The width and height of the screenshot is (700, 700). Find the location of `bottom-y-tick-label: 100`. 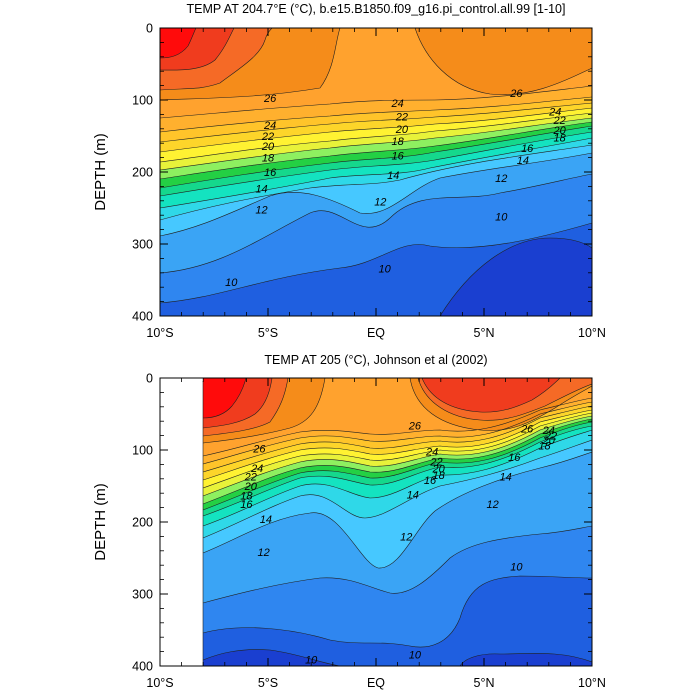

bottom-y-tick-label: 100 is located at coordinates (142, 451).